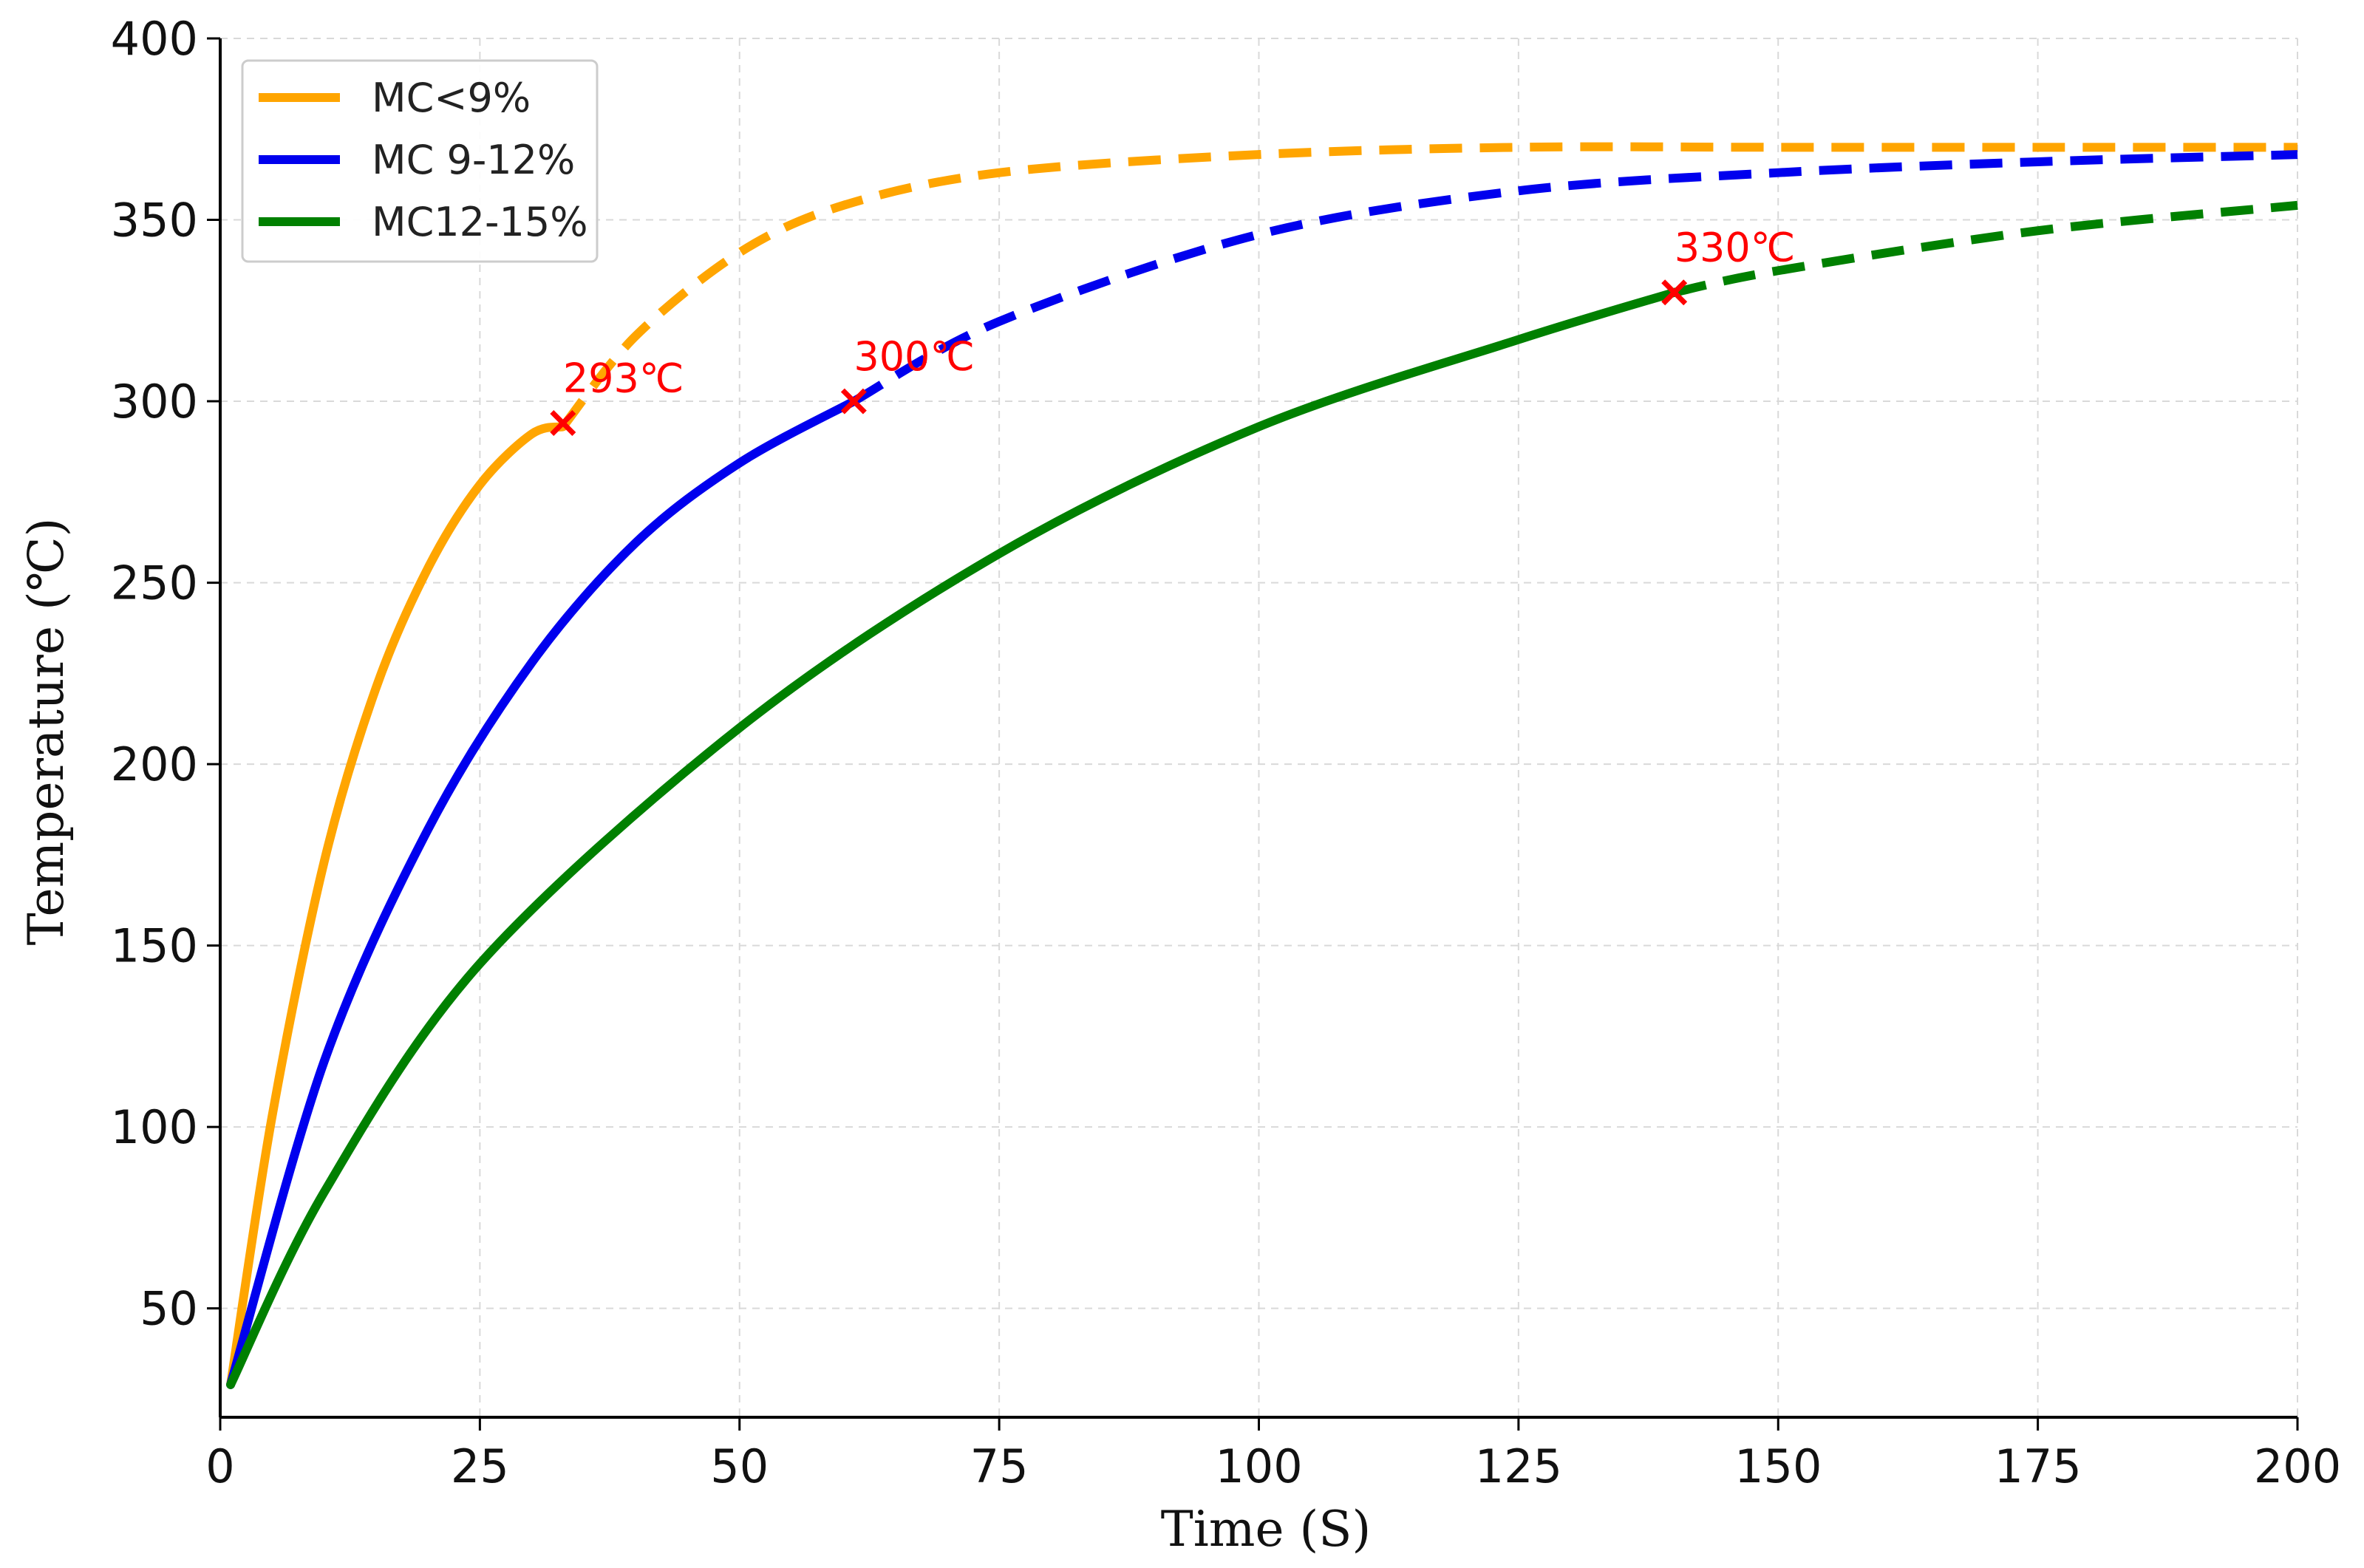 The height and width of the screenshot is (1568, 2364). Describe the element at coordinates (154, 221) in the screenshot. I see `y-tick-label: 350` at that location.